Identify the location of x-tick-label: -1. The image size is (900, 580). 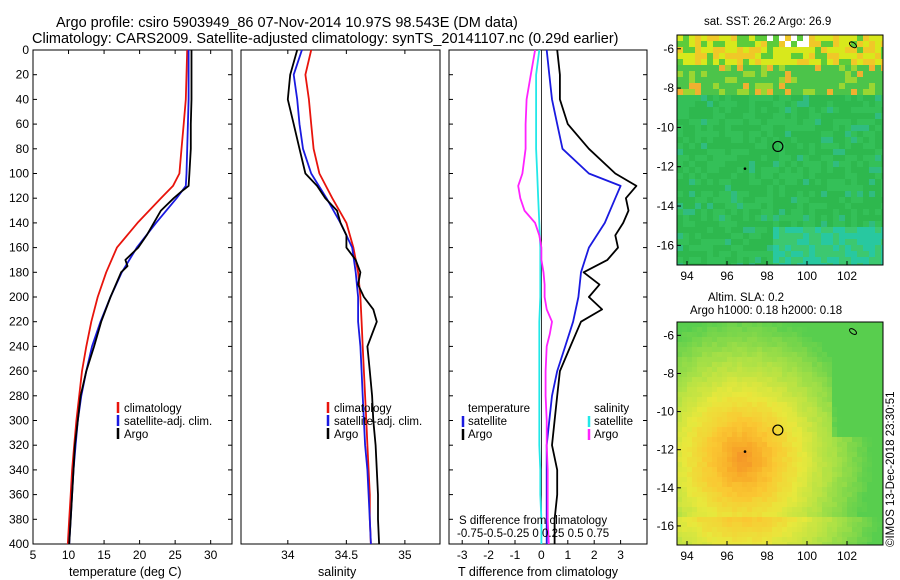
(515, 555).